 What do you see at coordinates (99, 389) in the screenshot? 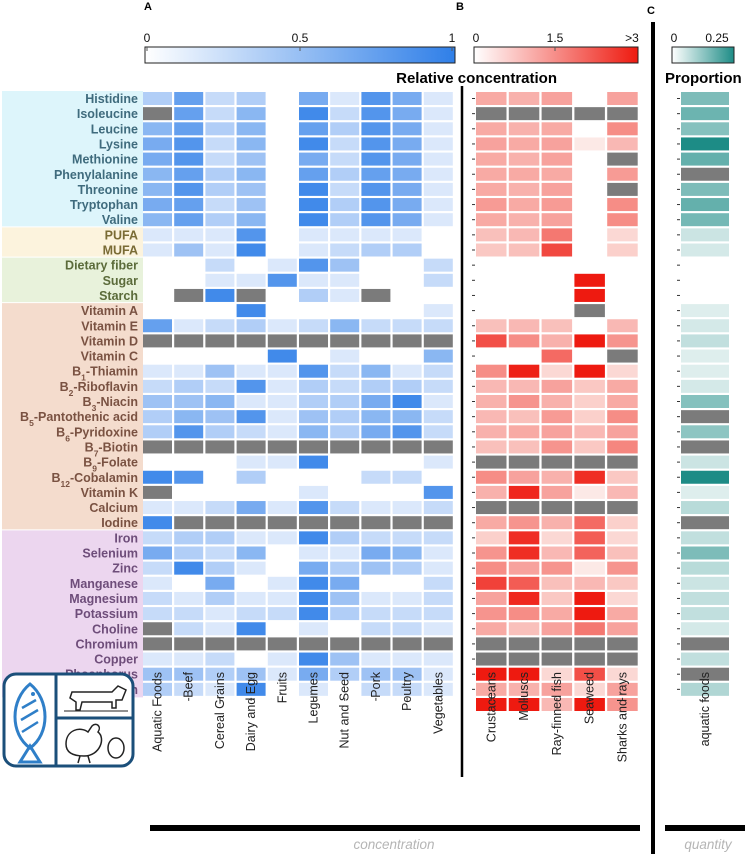
I see `row-label-19: B2-Riboflavin` at bounding box center [99, 389].